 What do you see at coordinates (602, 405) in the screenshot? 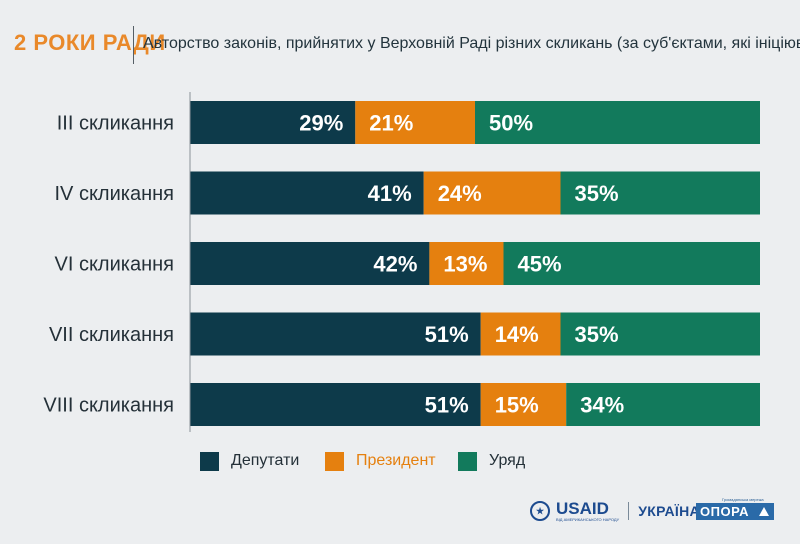
I see `data-label: 34%` at bounding box center [602, 405].